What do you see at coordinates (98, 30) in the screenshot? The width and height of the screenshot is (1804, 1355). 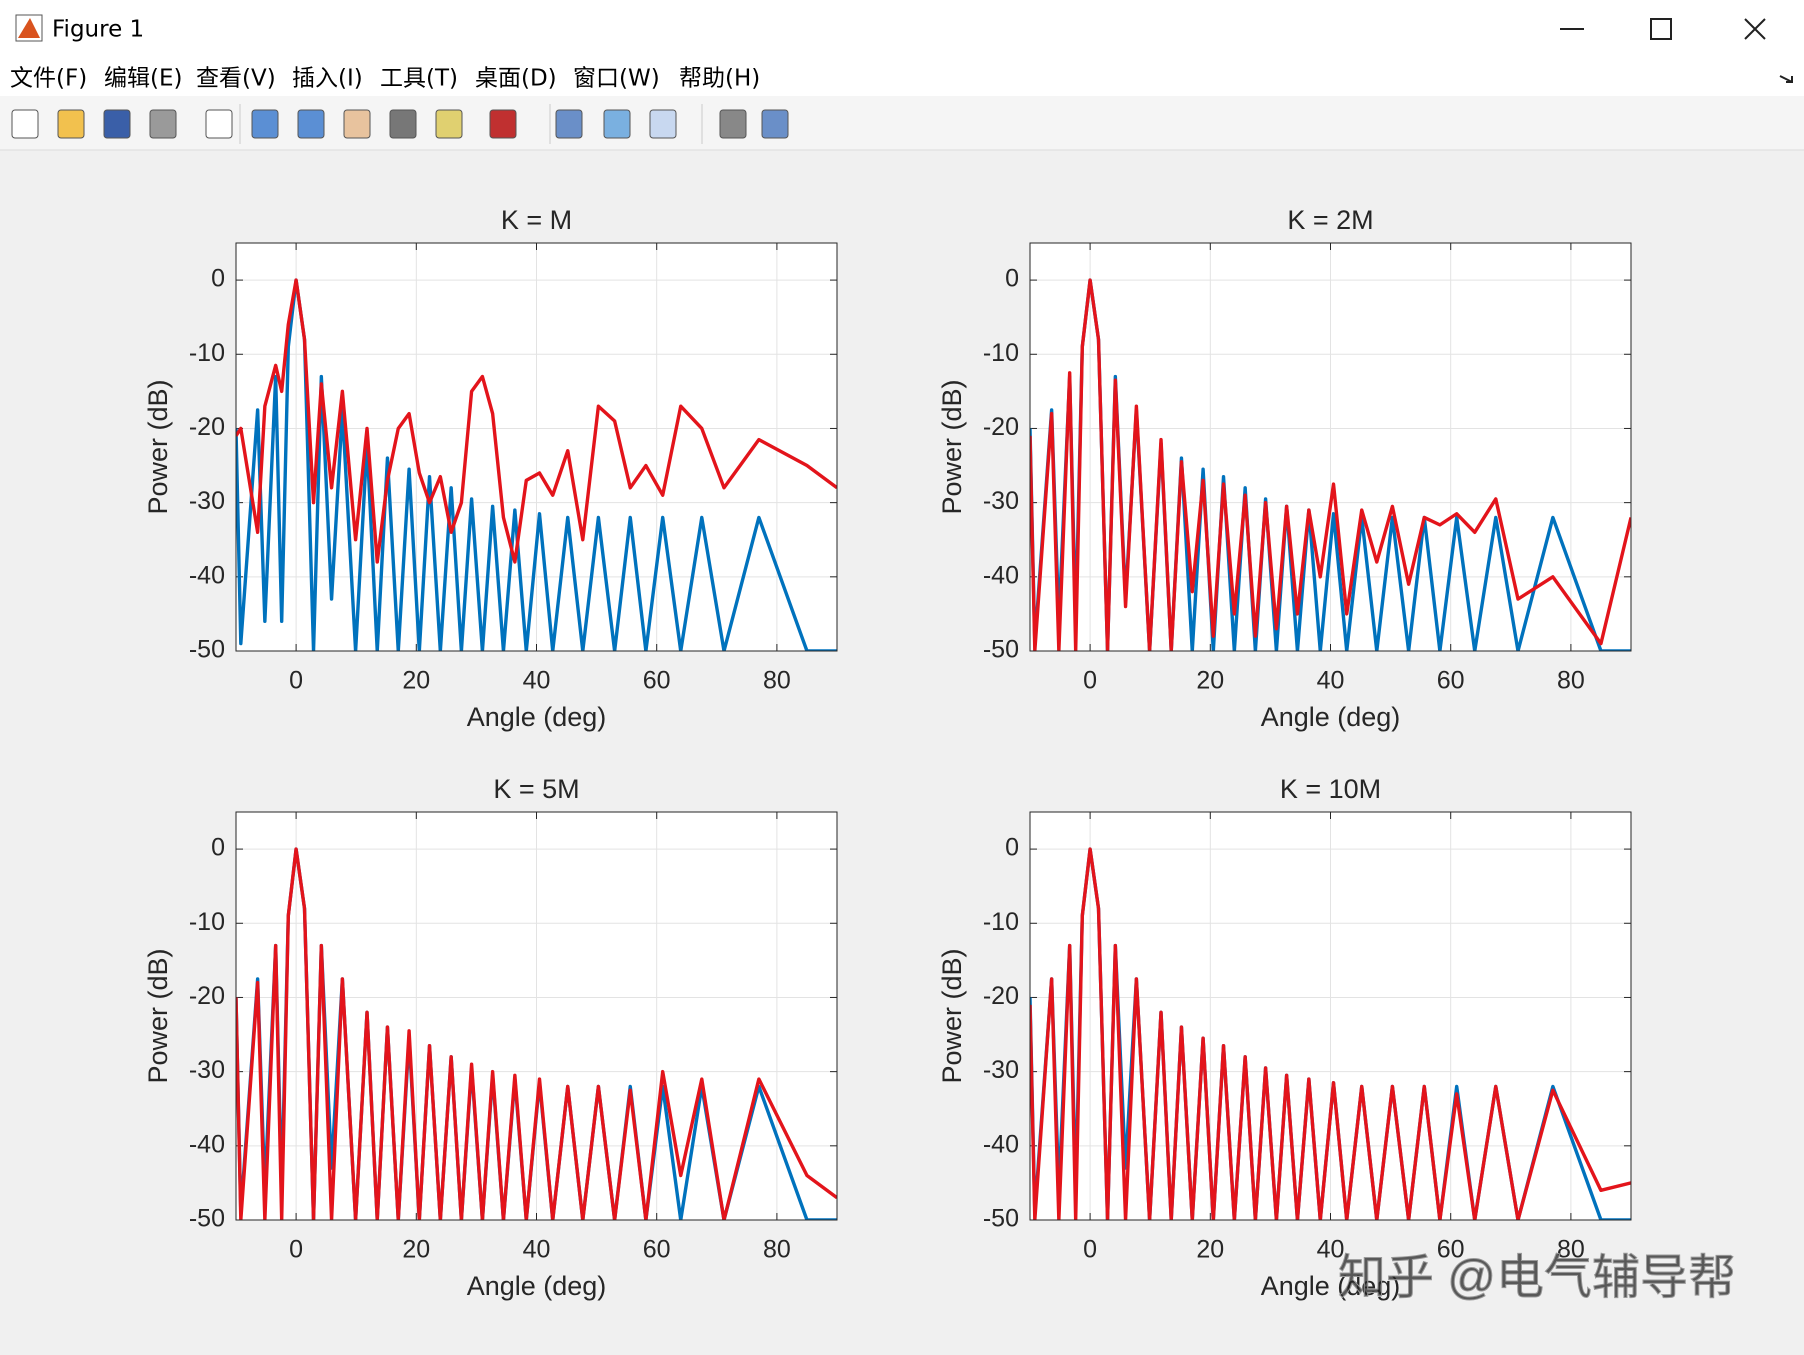 I see `window-title: Figure 1` at bounding box center [98, 30].